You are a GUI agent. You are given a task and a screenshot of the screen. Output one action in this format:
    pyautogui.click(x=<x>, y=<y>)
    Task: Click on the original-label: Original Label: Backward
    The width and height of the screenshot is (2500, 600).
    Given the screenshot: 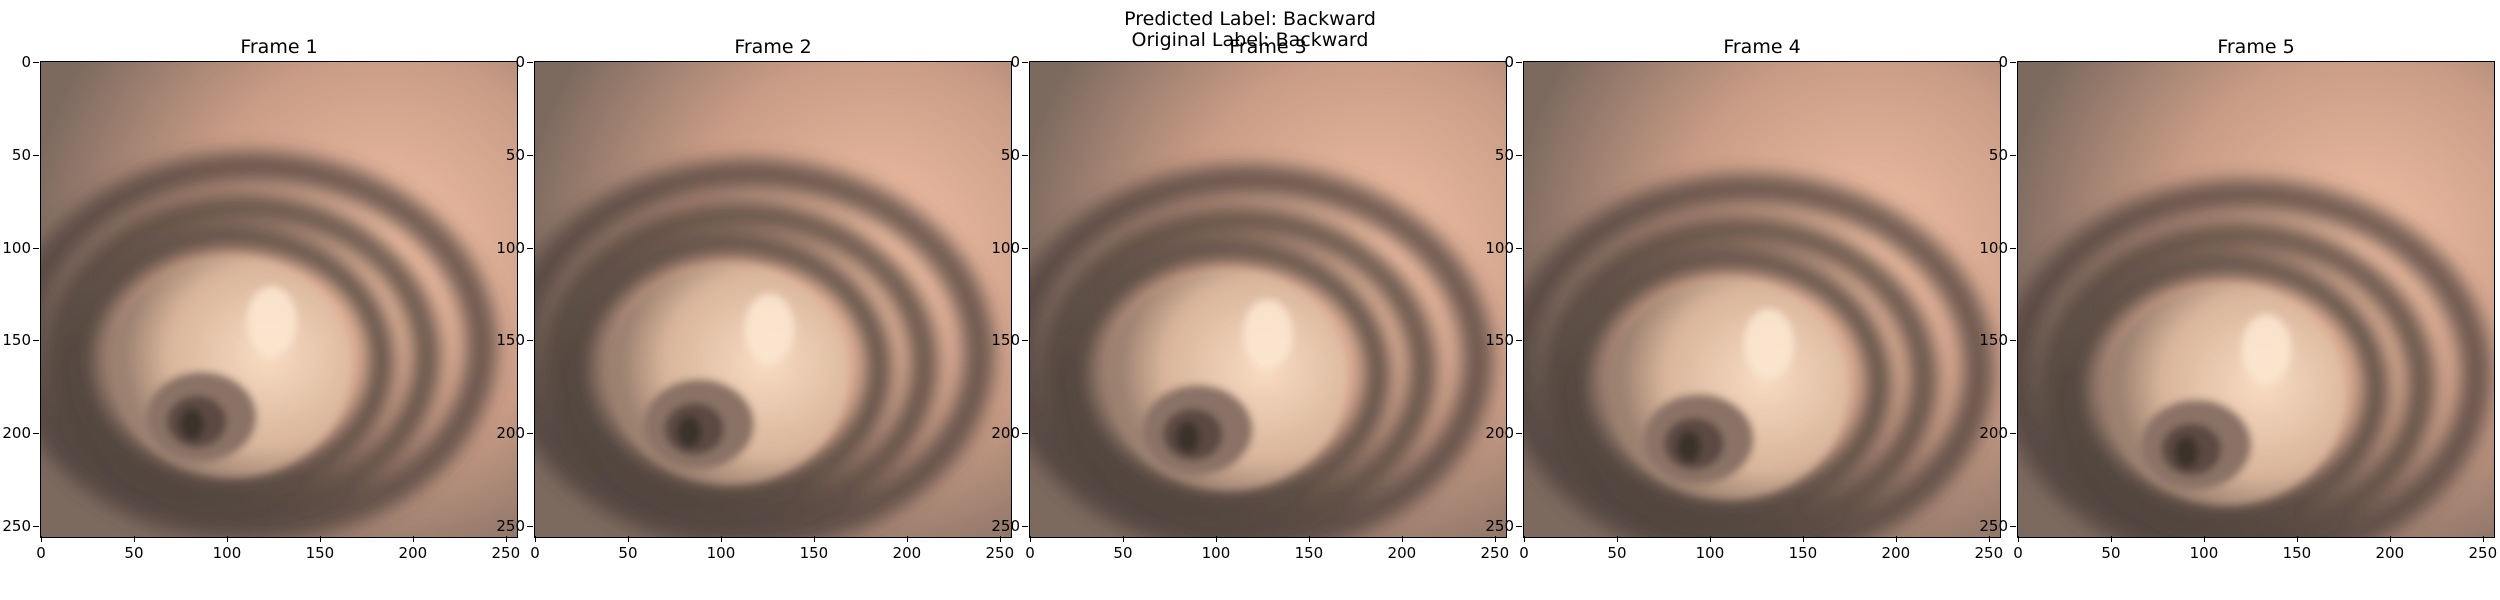 What is the action you would take?
    pyautogui.click(x=1250, y=40)
    